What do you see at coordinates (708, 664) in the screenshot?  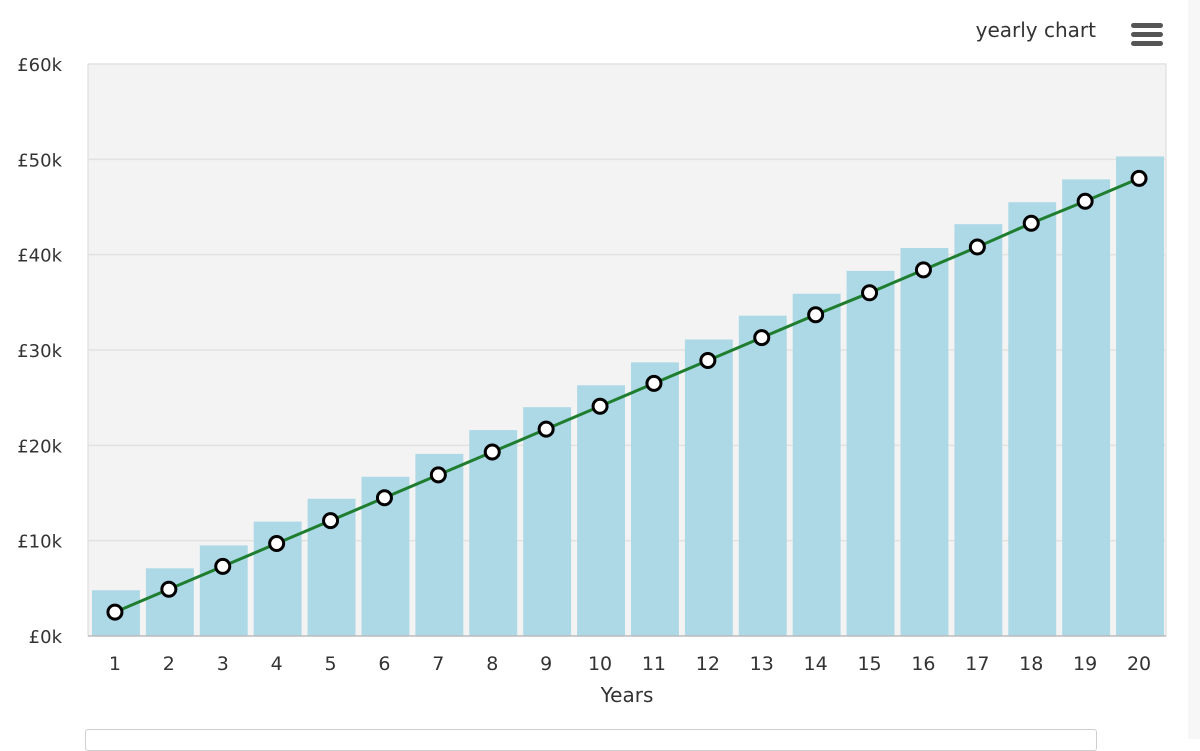 I see `x-tick-label: 12` at bounding box center [708, 664].